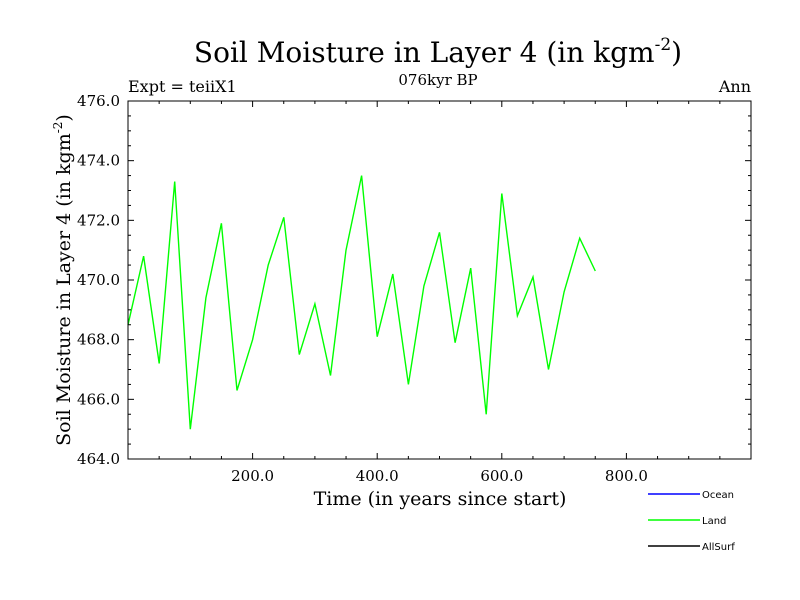 Image resolution: width=800 pixels, height=600 pixels. Describe the element at coordinates (377, 476) in the screenshot. I see `x-tick-label: 400.0` at that location.